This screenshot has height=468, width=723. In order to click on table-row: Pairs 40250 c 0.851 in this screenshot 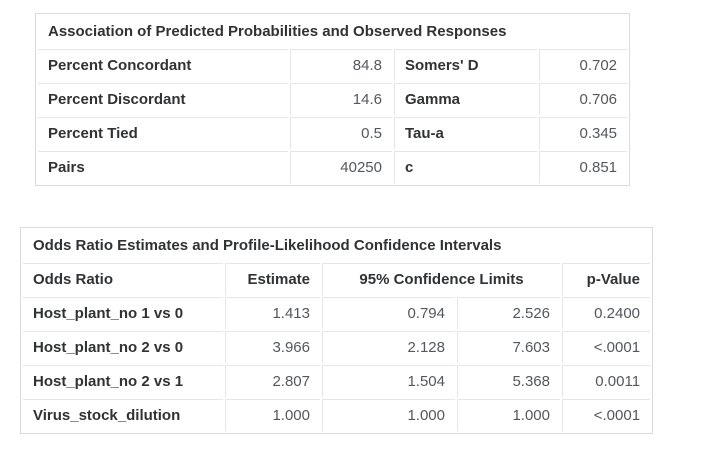, I will do `click(333, 167)`.